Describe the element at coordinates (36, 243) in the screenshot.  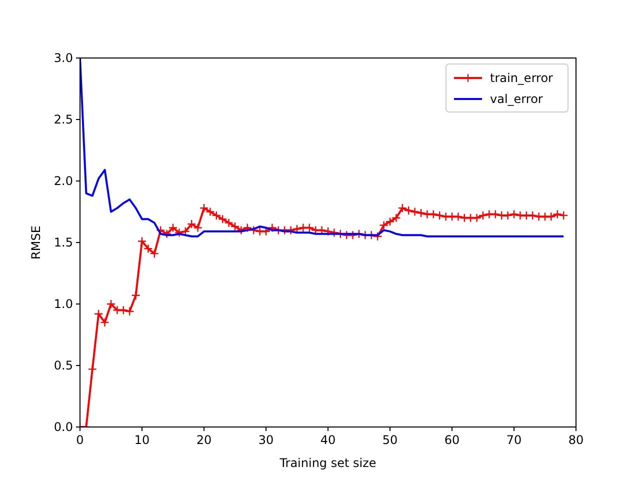
I see `y-axis-title: RMSE` at that location.